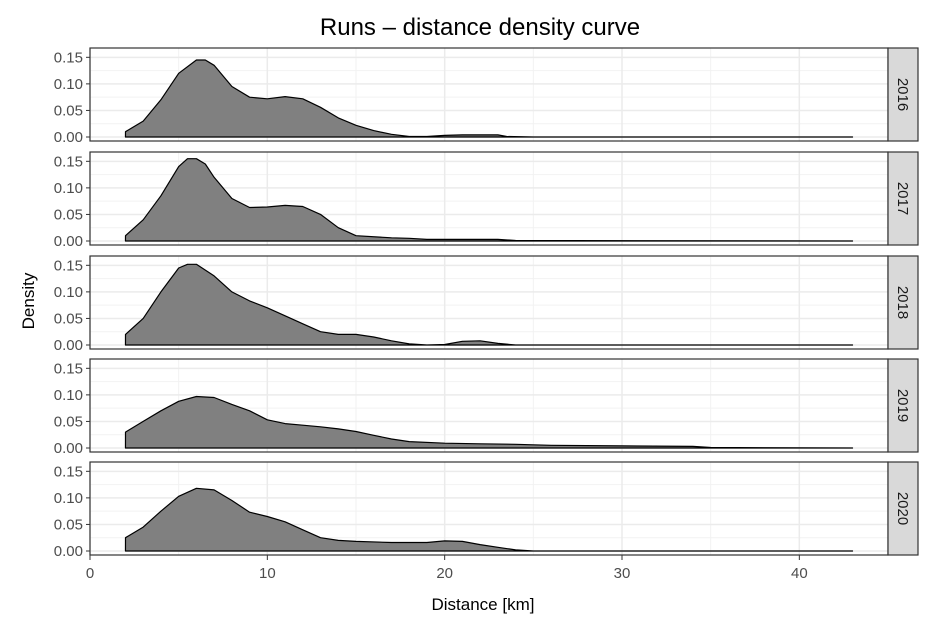  What do you see at coordinates (486, 201) in the screenshot?
I see `facet-panel-2017: 0.00 0.05 0.10 0.15 2017` at bounding box center [486, 201].